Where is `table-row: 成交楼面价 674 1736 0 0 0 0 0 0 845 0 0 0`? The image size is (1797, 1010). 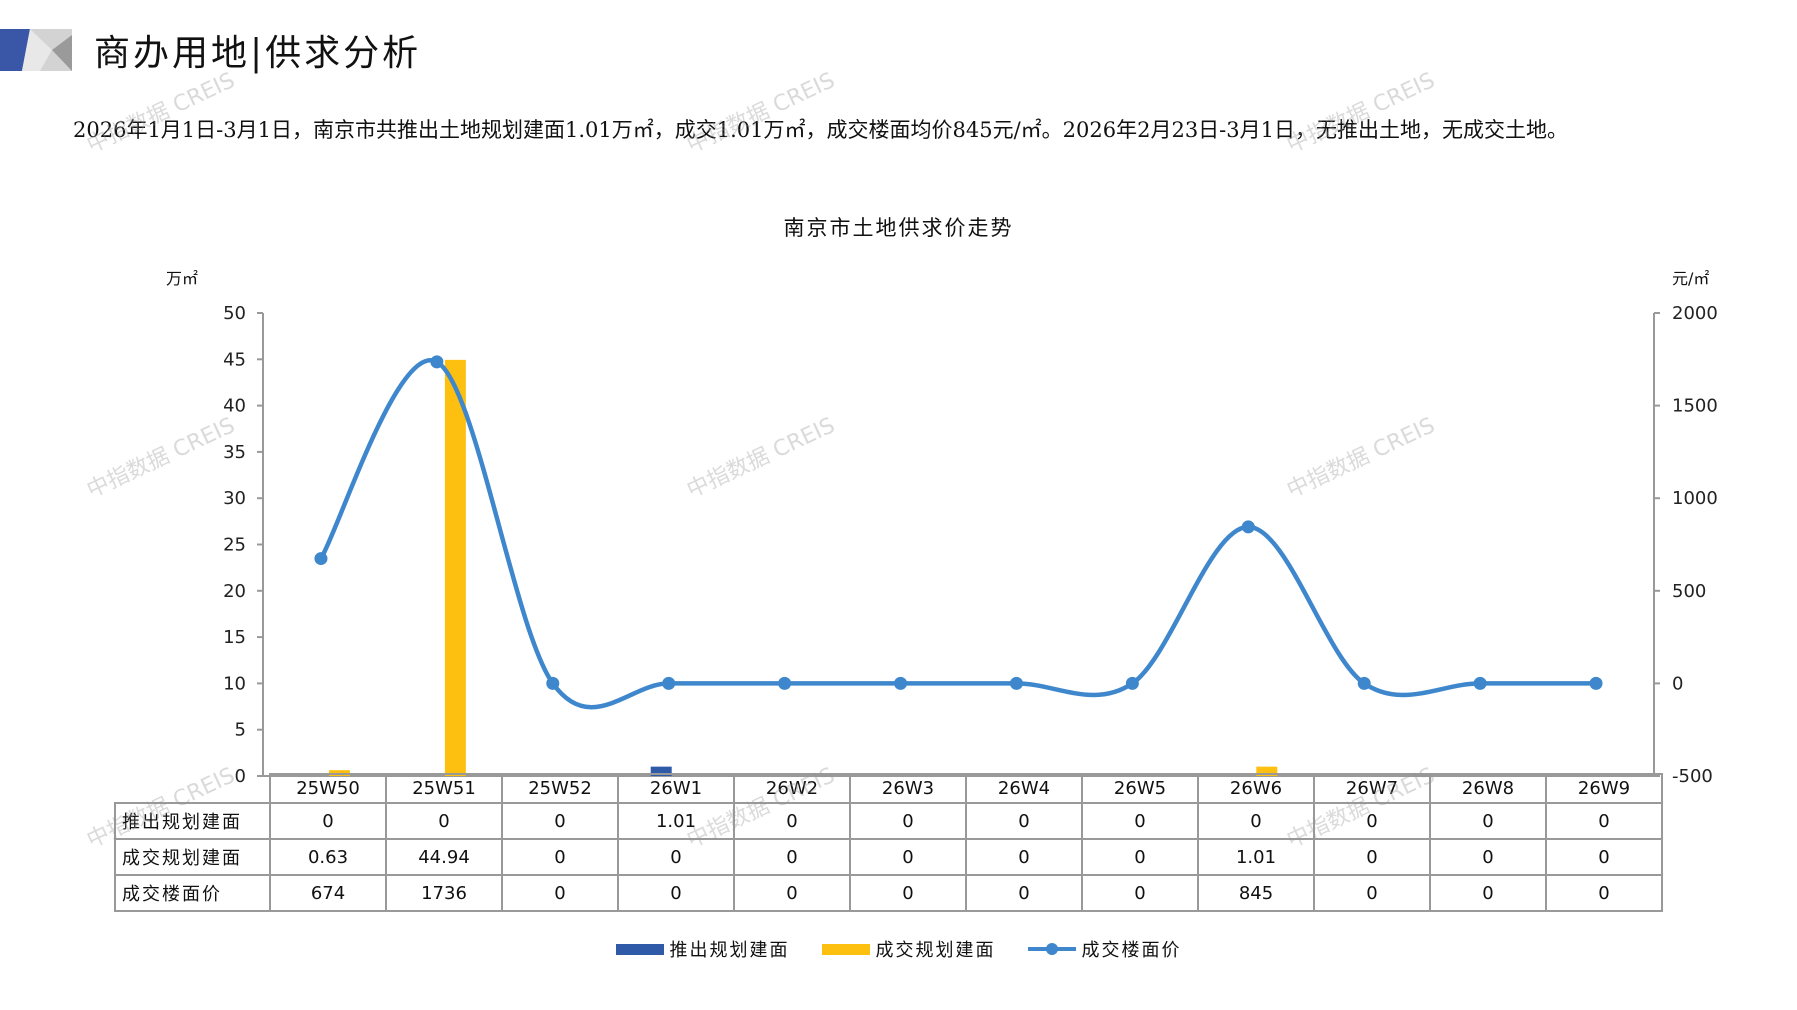 table-row: 成交楼面价 674 1736 0 0 0 0 0 0 845 0 0 0 is located at coordinates (888, 893).